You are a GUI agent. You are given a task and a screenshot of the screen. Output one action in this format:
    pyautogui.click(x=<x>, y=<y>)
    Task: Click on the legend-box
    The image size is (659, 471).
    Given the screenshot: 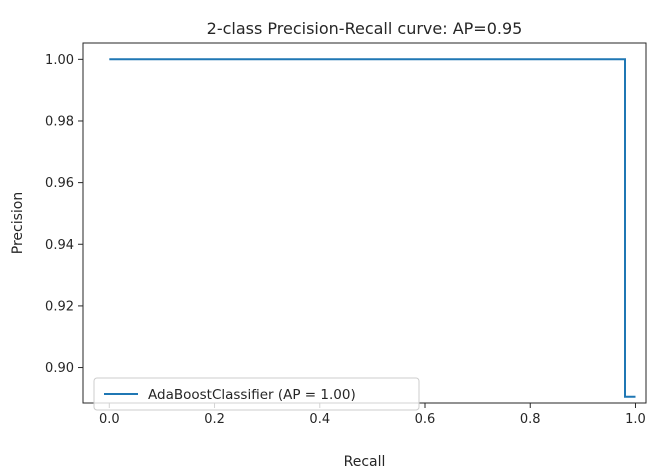 What is the action you would take?
    pyautogui.click(x=256, y=394)
    